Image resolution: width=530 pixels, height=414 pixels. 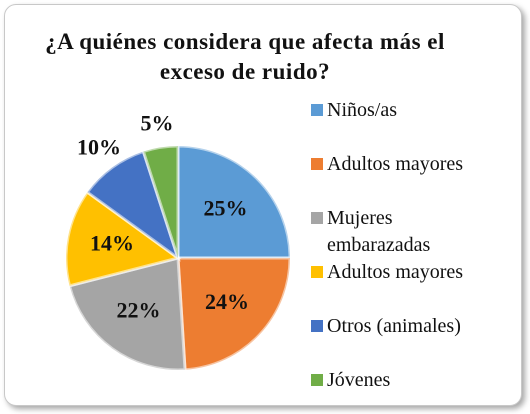 I want to click on data-label: 10%, so click(x=99, y=146).